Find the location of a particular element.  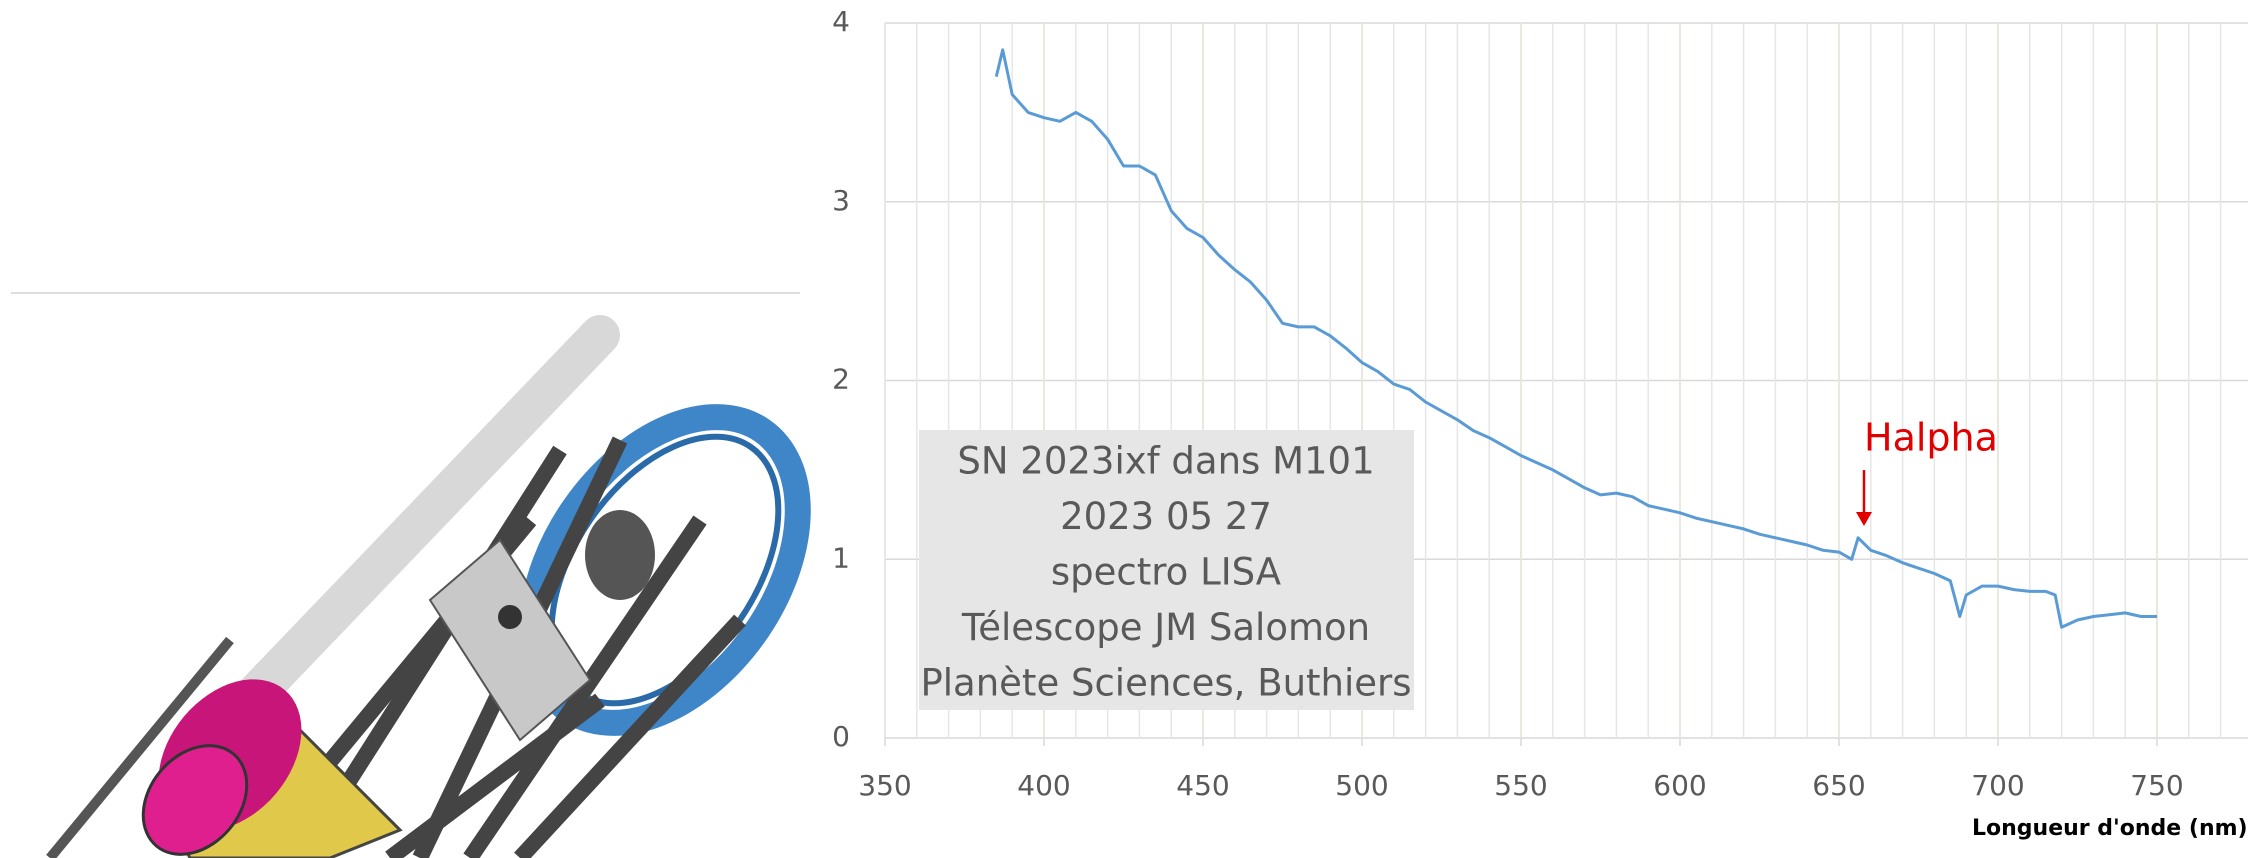

annotation-line: 2023 05 27 is located at coordinates (1166, 516).